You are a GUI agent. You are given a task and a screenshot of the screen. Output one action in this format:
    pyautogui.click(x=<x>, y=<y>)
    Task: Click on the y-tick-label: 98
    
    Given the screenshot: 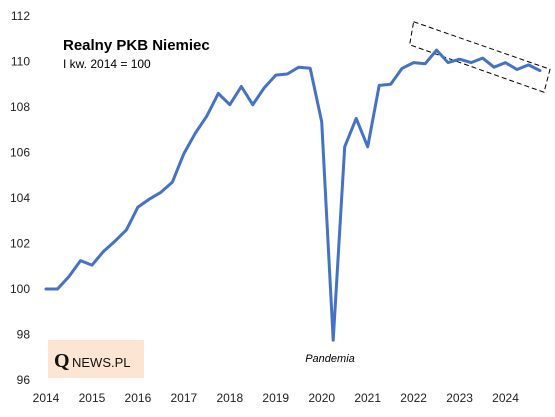 What is the action you would take?
    pyautogui.click(x=24, y=335)
    